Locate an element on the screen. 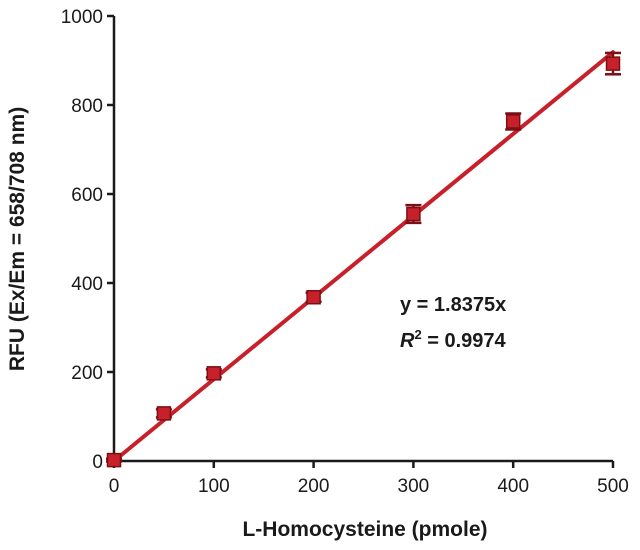 This screenshot has width=640, height=550. x-tick-label: 300 is located at coordinates (414, 486).